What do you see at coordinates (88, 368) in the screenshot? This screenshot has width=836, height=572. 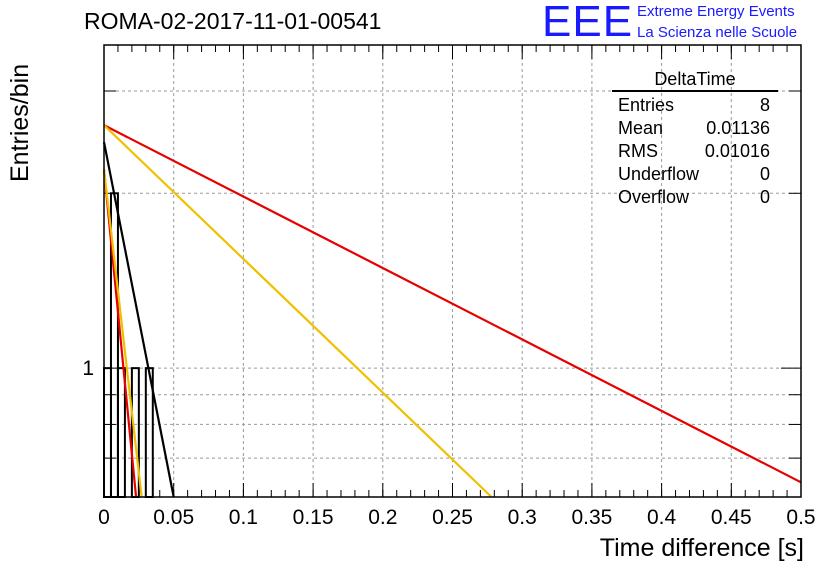 I see `y-tick-label: 1` at bounding box center [88, 368].